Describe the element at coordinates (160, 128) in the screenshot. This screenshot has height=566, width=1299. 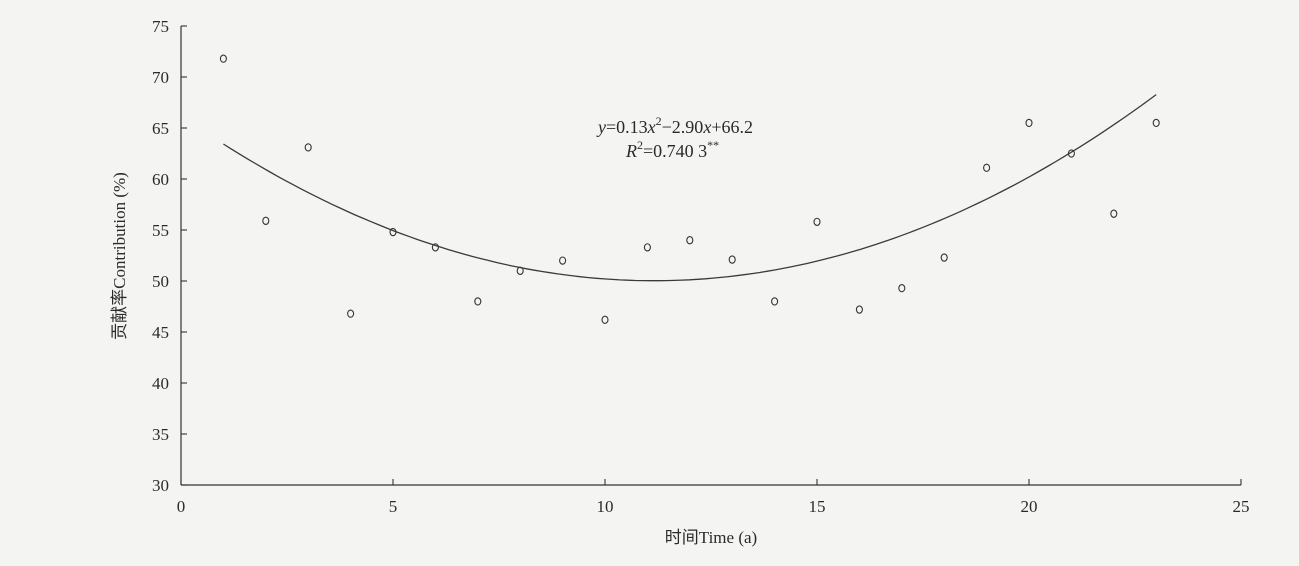
I see `y-tick-label: 65` at that location.